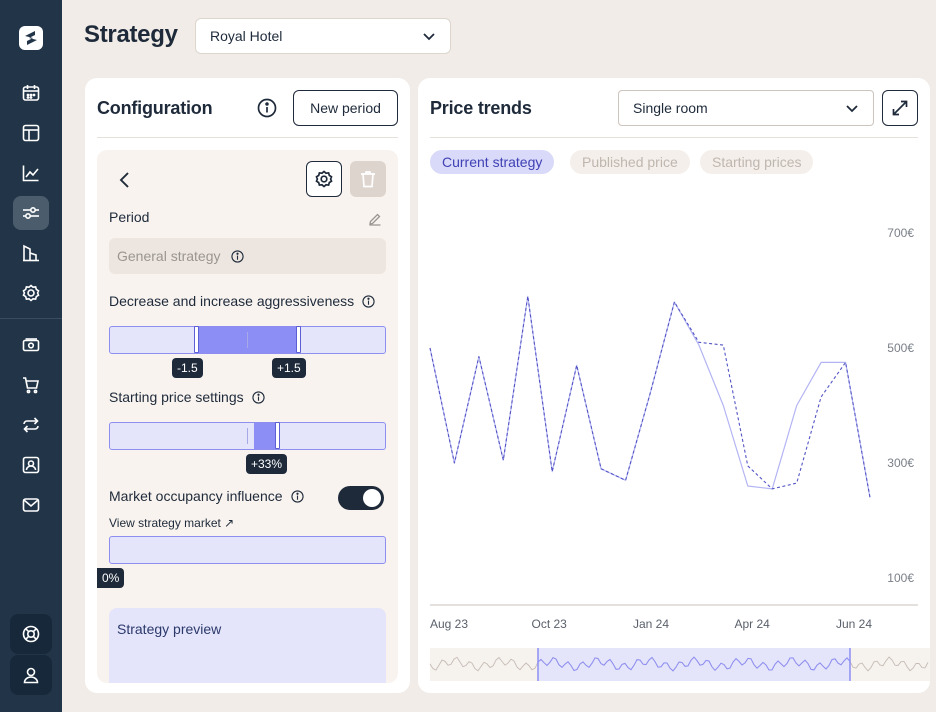 This screenshot has width=936, height=712. What do you see at coordinates (31, 634) in the screenshot?
I see `lifebuoy-icon` at bounding box center [31, 634].